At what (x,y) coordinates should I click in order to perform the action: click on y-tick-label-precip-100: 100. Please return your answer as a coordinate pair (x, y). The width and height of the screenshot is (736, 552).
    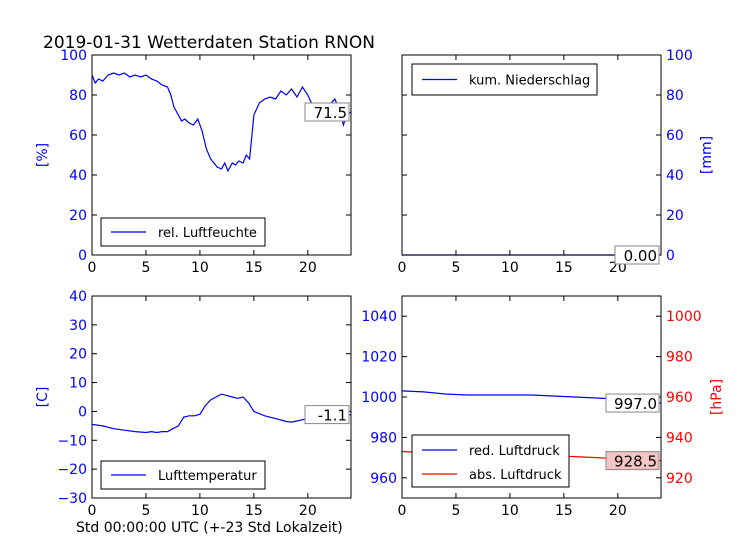
    Looking at the image, I should click on (679, 56).